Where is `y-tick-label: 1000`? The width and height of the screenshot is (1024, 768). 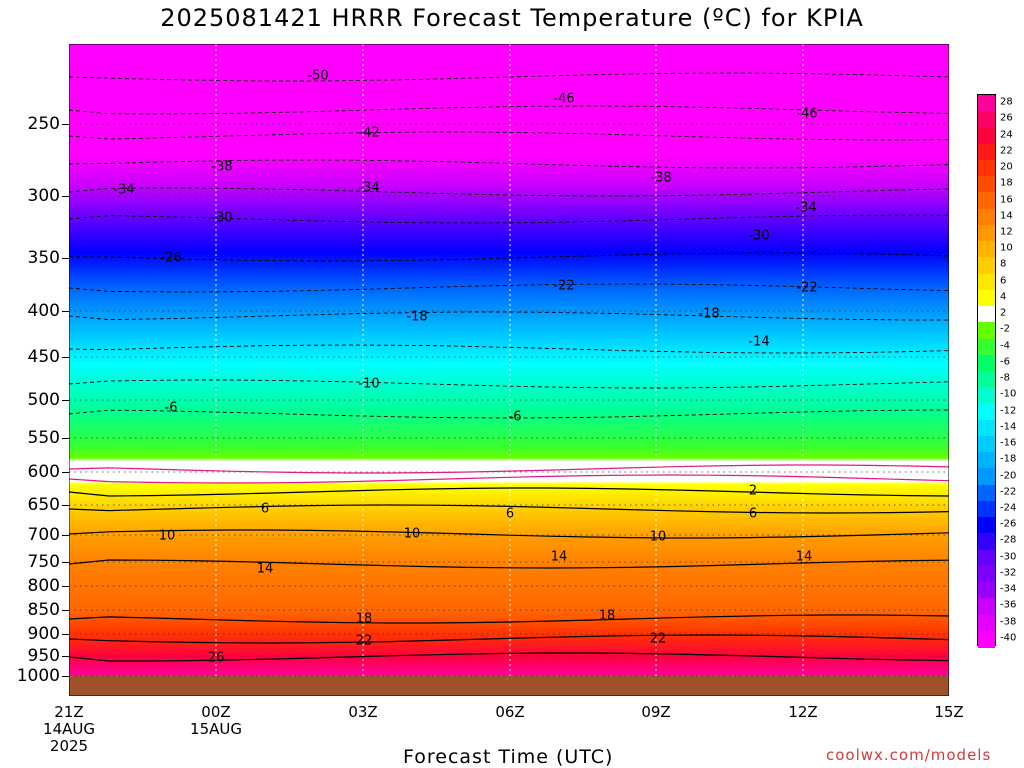 y-tick-label: 1000 is located at coordinates (38, 676).